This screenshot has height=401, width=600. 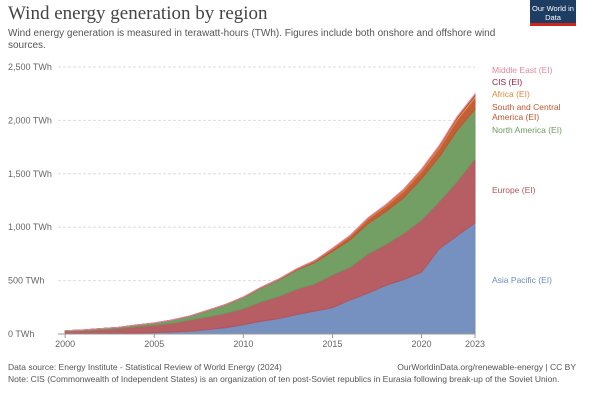 What do you see at coordinates (65, 344) in the screenshot?
I see `x-tick-label: 2000` at bounding box center [65, 344].